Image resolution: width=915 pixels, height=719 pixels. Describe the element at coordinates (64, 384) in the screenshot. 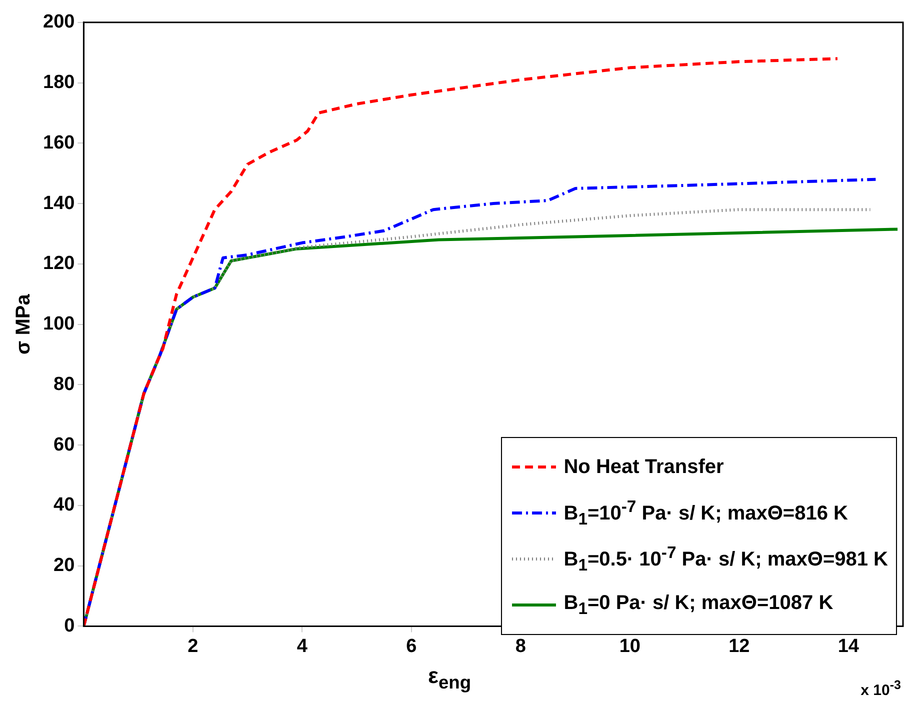

I see `y-tick-label: 80` at that location.